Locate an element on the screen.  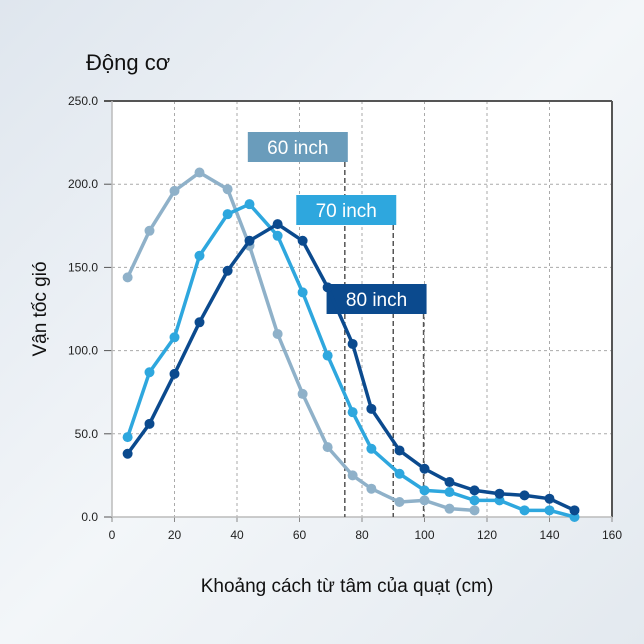
x-tick-label: 60 is located at coordinates (300, 535).